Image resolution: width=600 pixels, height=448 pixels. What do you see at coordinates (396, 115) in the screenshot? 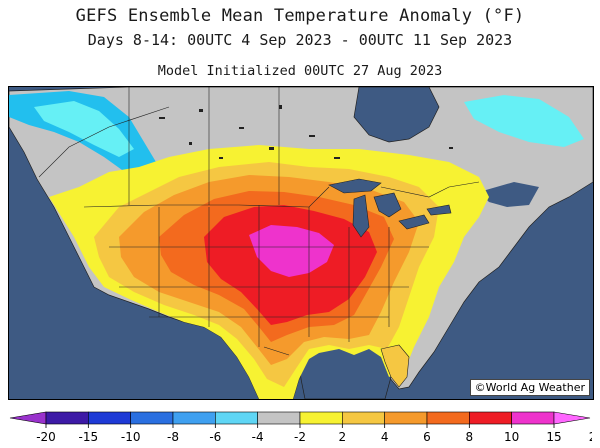
I see `hudson-bay` at bounding box center [396, 115].